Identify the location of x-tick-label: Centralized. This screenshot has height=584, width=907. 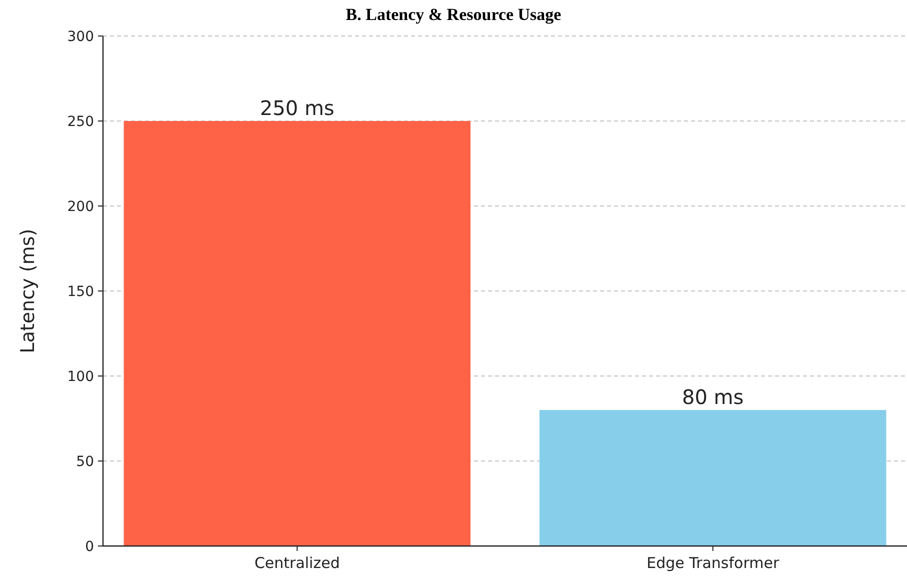
(297, 563).